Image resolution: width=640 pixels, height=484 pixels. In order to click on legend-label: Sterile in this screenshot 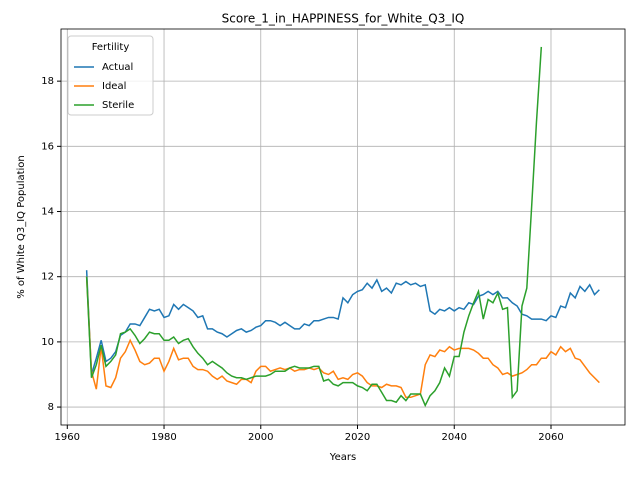, I will do `click(118, 105)`.